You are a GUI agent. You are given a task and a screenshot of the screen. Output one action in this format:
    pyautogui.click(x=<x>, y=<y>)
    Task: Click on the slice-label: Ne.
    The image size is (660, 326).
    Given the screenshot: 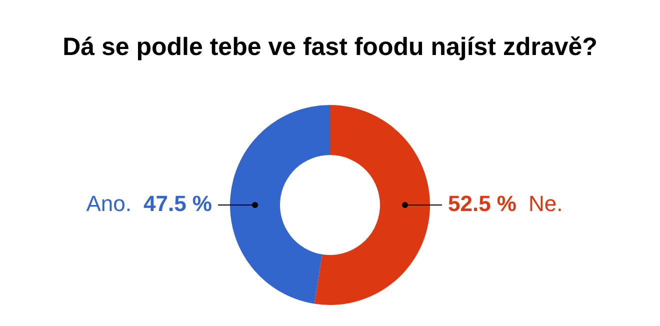 What is the action you would take?
    pyautogui.click(x=545, y=203)
    